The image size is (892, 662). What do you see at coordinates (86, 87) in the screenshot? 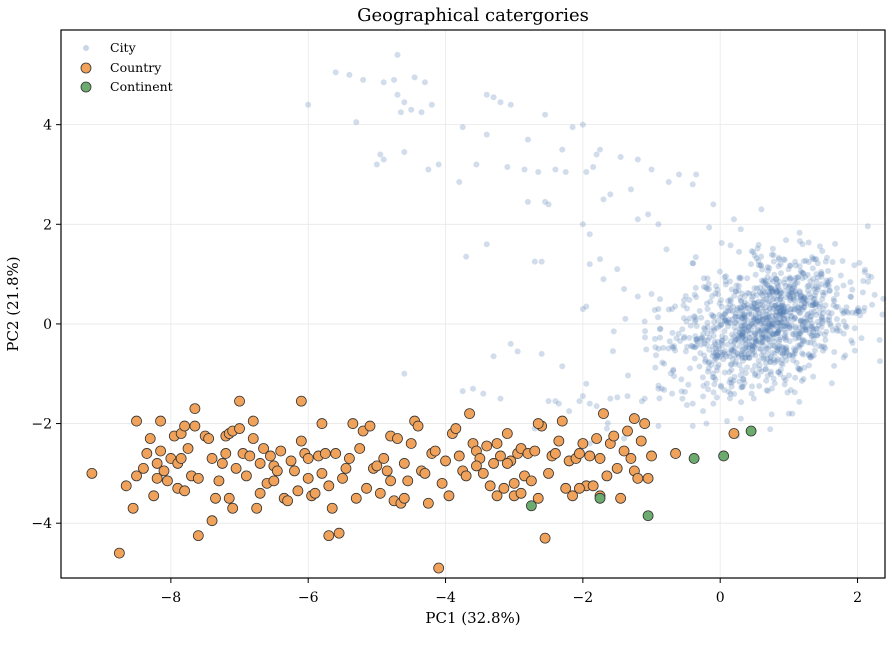
I see `legend-marker-continent` at bounding box center [86, 87].